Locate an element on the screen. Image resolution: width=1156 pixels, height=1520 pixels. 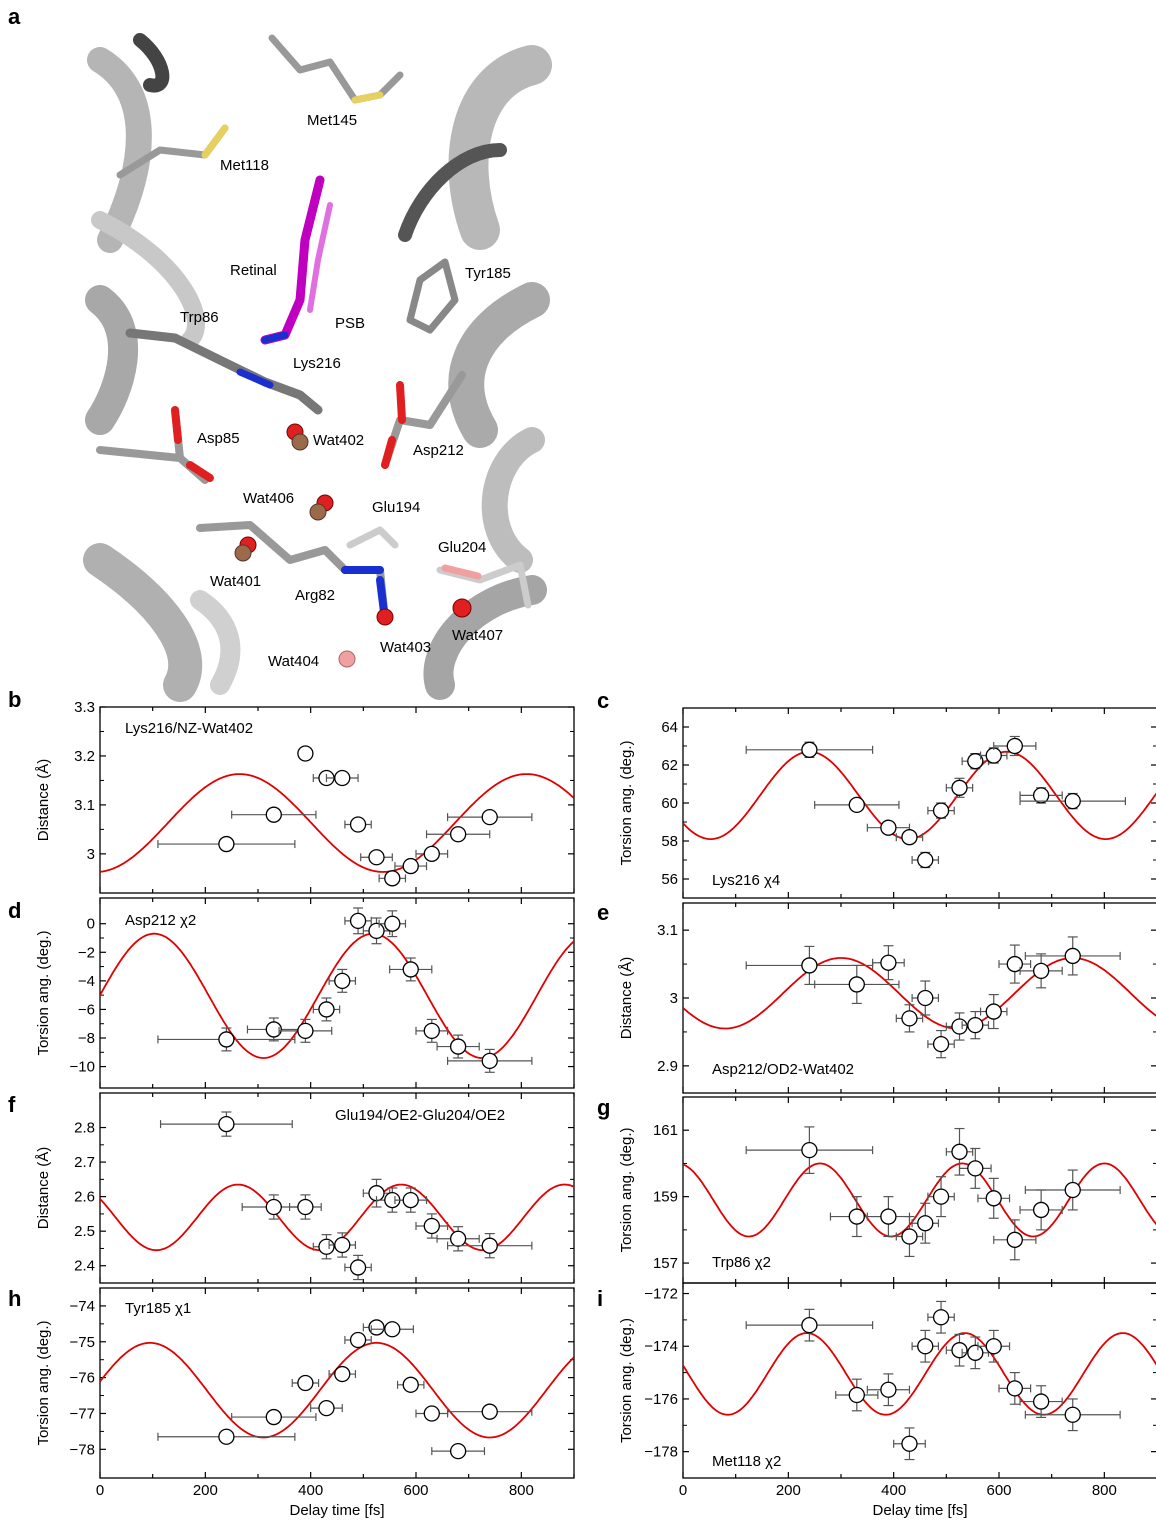
y-tick-label: 2.5 is located at coordinates (84, 1231).